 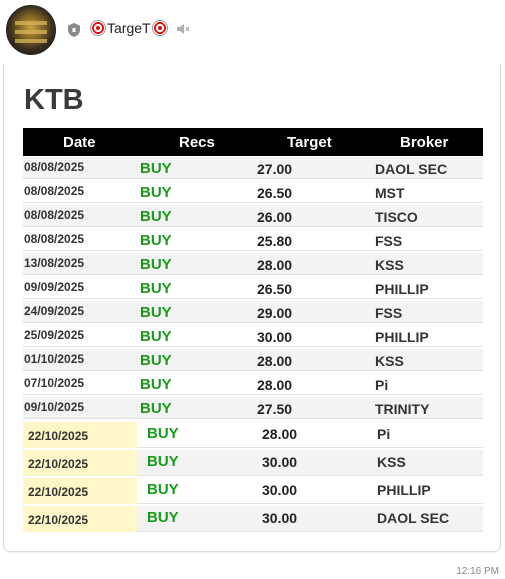 I want to click on channel-title: TargeT, so click(x=129, y=28).